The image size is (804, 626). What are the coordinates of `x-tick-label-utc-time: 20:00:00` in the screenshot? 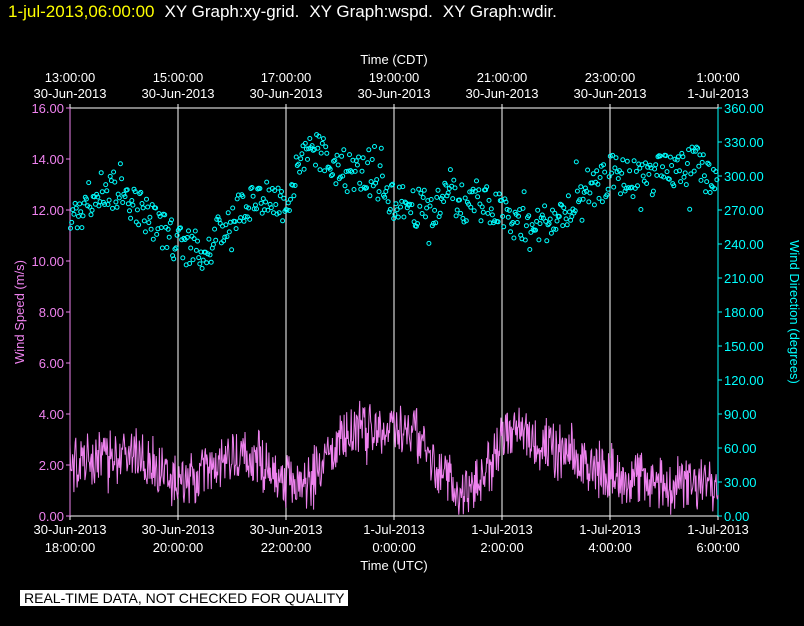 It's located at (178, 547).